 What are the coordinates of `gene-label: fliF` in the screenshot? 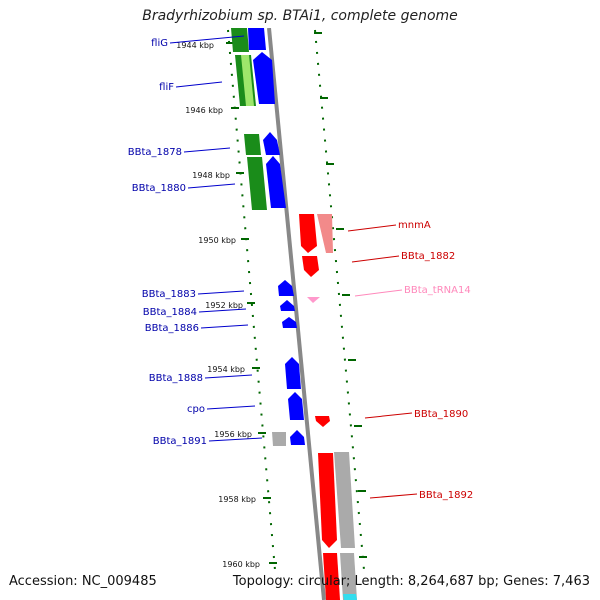 It's located at (166, 87).